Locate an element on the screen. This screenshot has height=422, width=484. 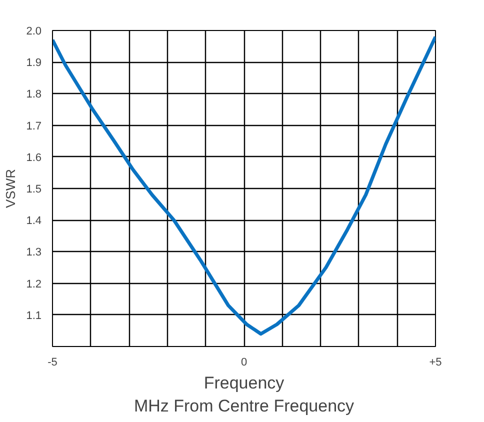
y-tick-label: 1.9 is located at coordinates (34, 63).